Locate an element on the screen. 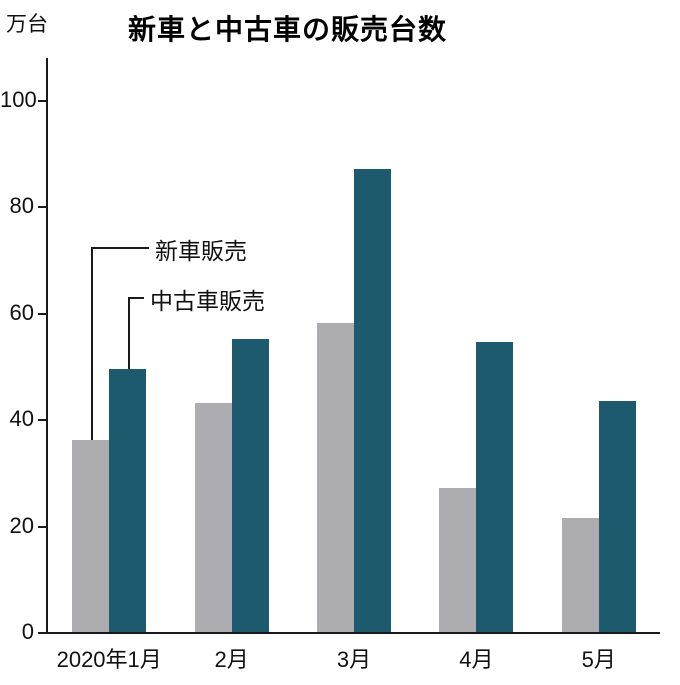 This screenshot has width=680, height=685. y-tick-label: 40 is located at coordinates (21, 419).